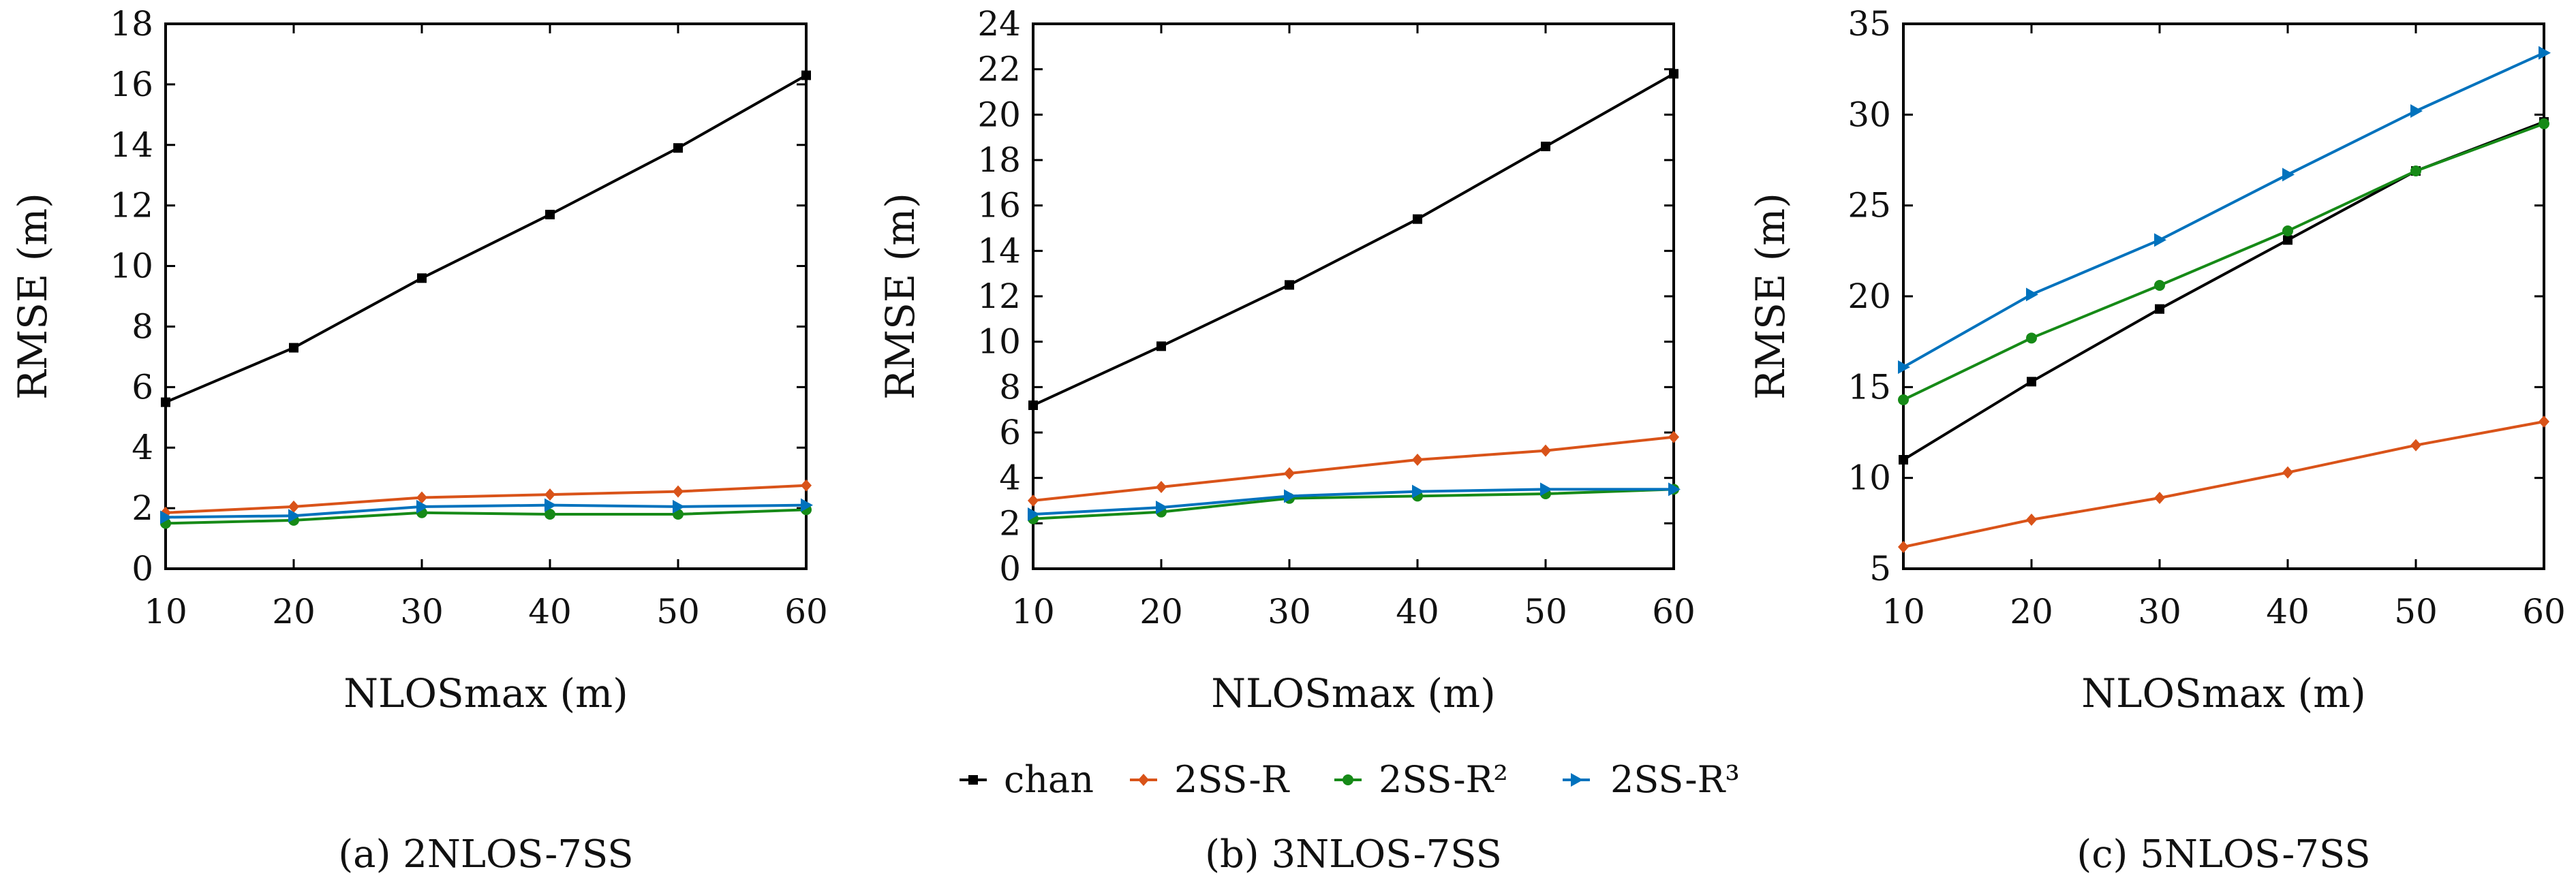 The image size is (2576, 880). I want to click on legend-label-2ss-r2: 2SS-R², so click(1443, 780).